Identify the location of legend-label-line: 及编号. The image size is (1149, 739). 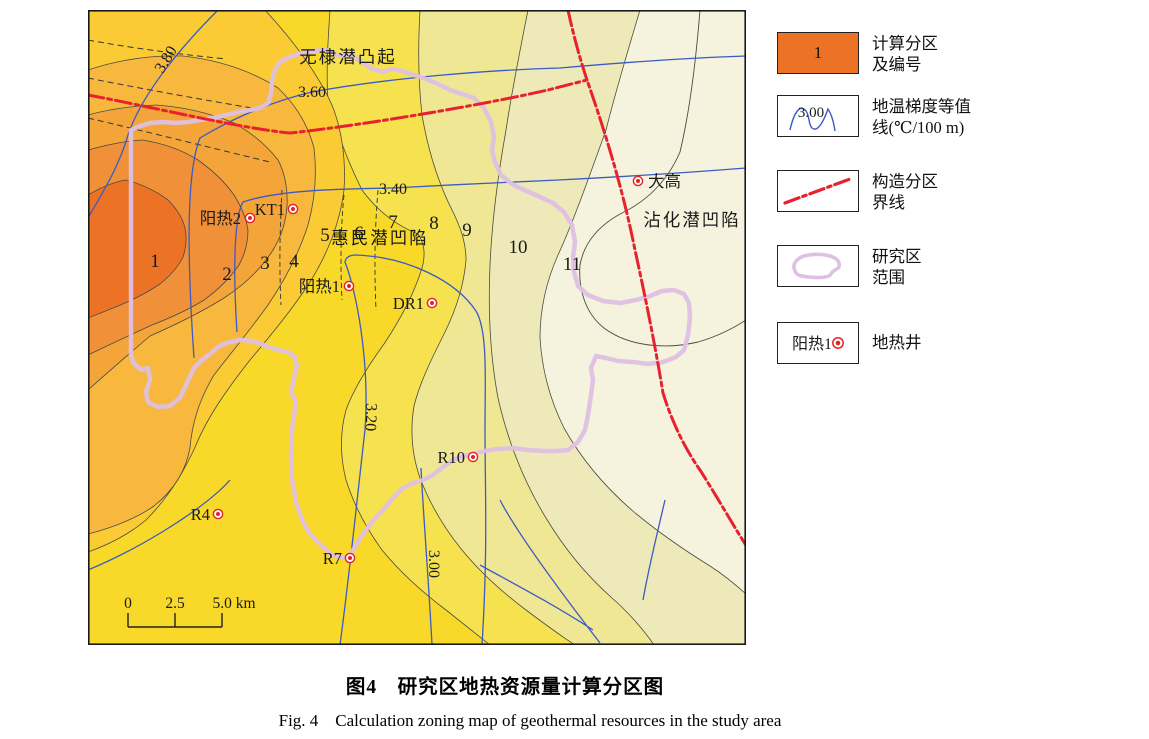
(897, 64).